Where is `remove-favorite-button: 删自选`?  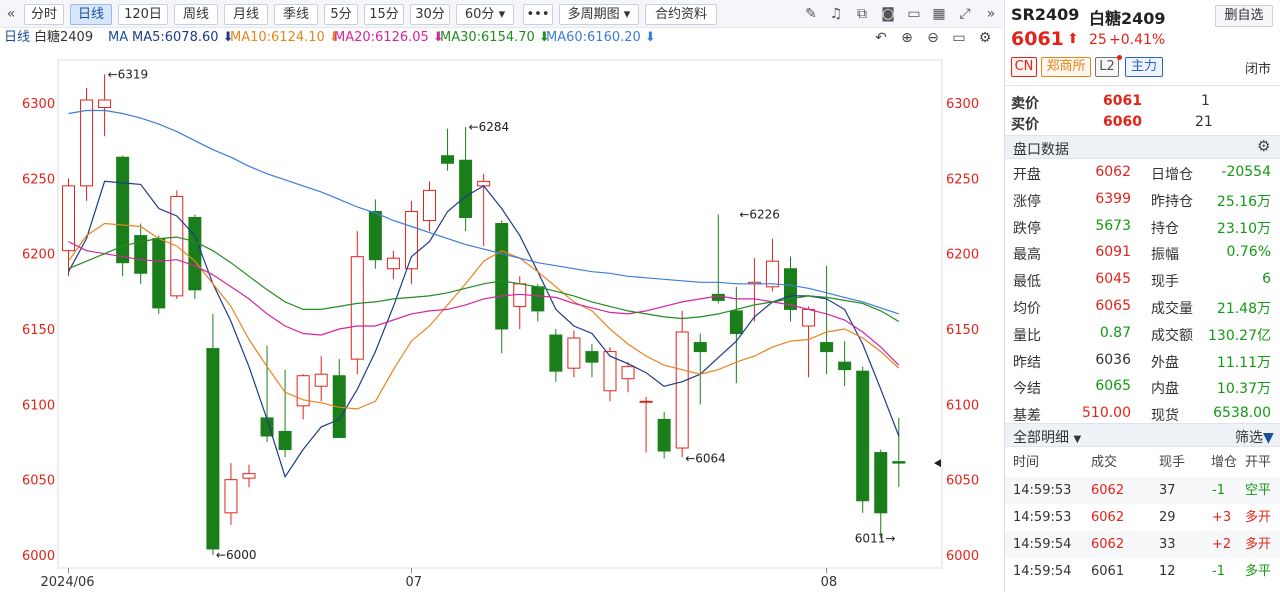 remove-favorite-button: 删自选 is located at coordinates (1244, 16).